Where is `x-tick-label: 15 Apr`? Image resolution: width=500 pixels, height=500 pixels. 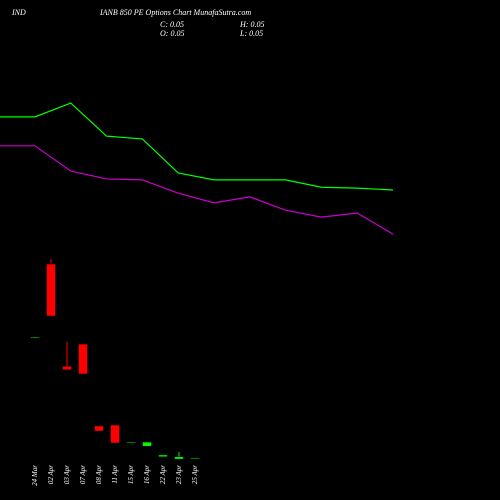 x-tick-label: 15 Apr is located at coordinates (131, 474).